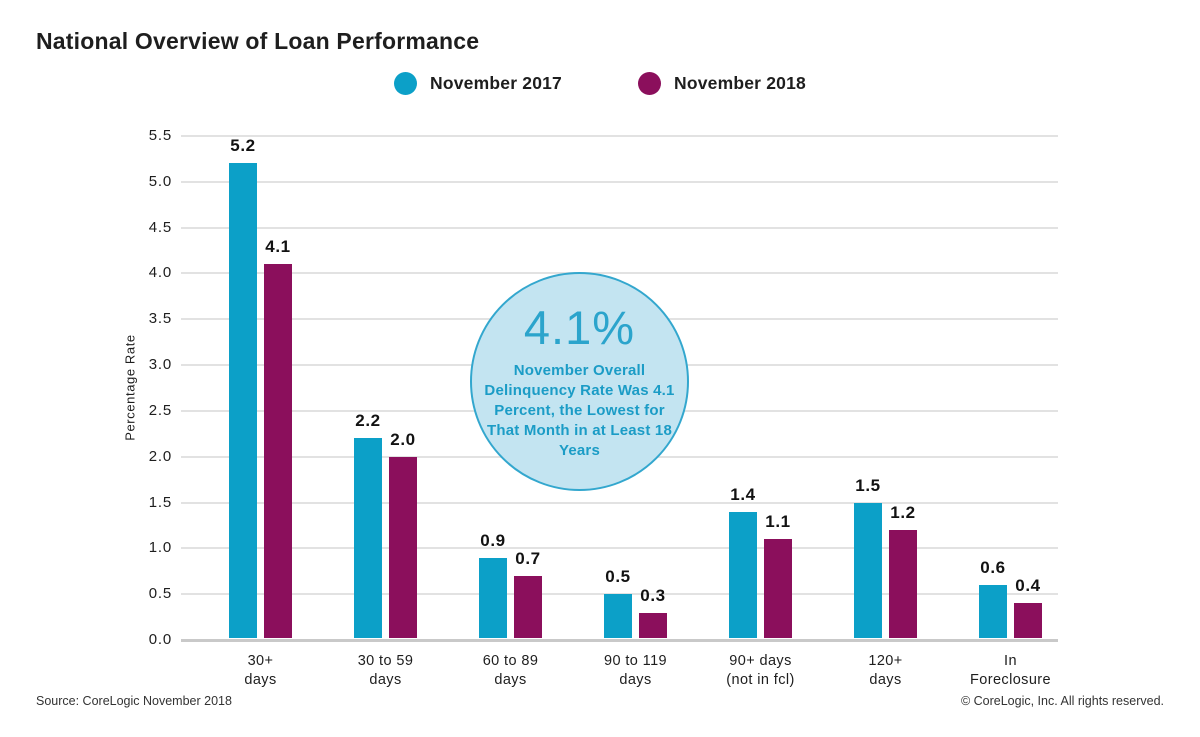  What do you see at coordinates (653, 595) in the screenshot?
I see `bar-value-label: 0.3` at bounding box center [653, 595].